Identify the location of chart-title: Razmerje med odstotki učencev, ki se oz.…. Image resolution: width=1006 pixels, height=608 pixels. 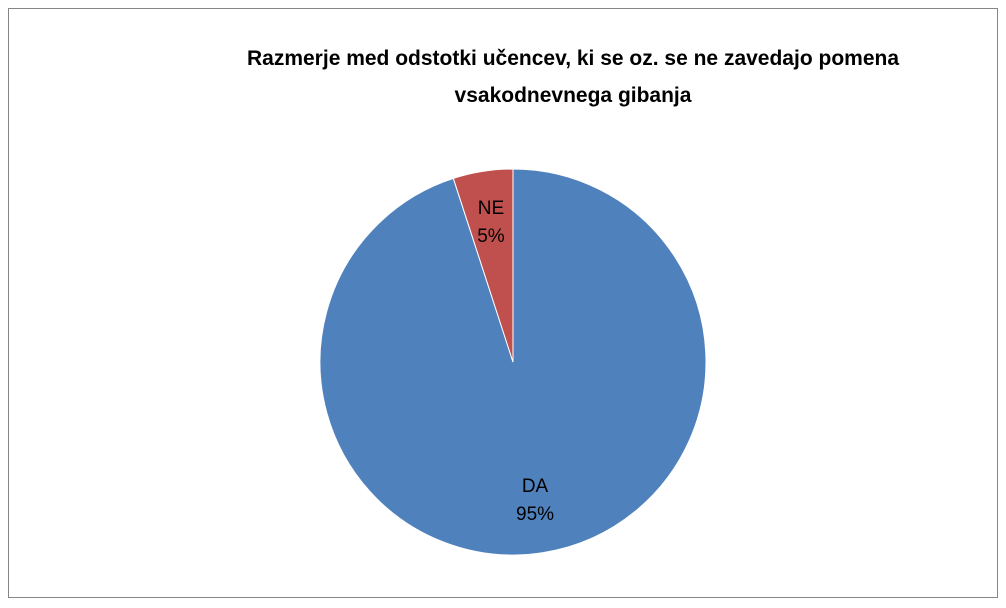
(572, 77).